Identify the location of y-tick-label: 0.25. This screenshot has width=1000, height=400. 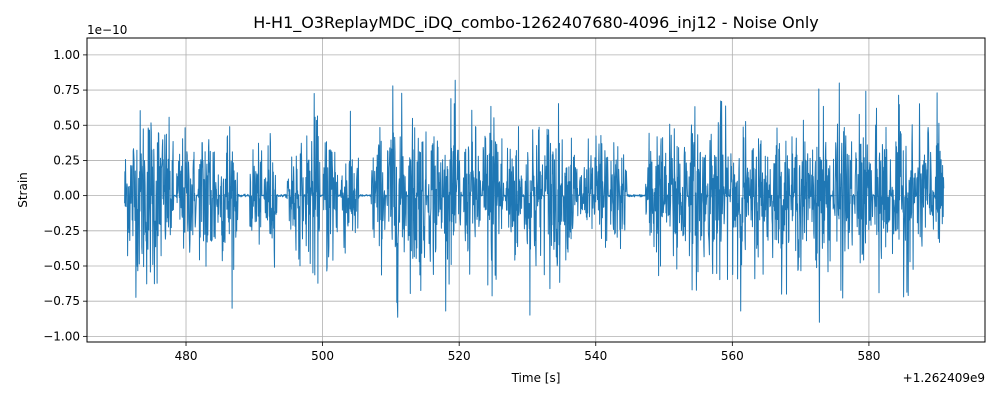
(66, 160).